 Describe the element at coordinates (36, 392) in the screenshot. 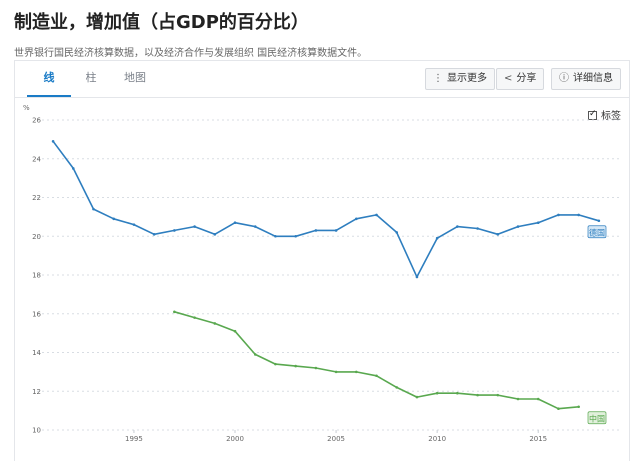

I see `y-tick-label: 12` at that location.